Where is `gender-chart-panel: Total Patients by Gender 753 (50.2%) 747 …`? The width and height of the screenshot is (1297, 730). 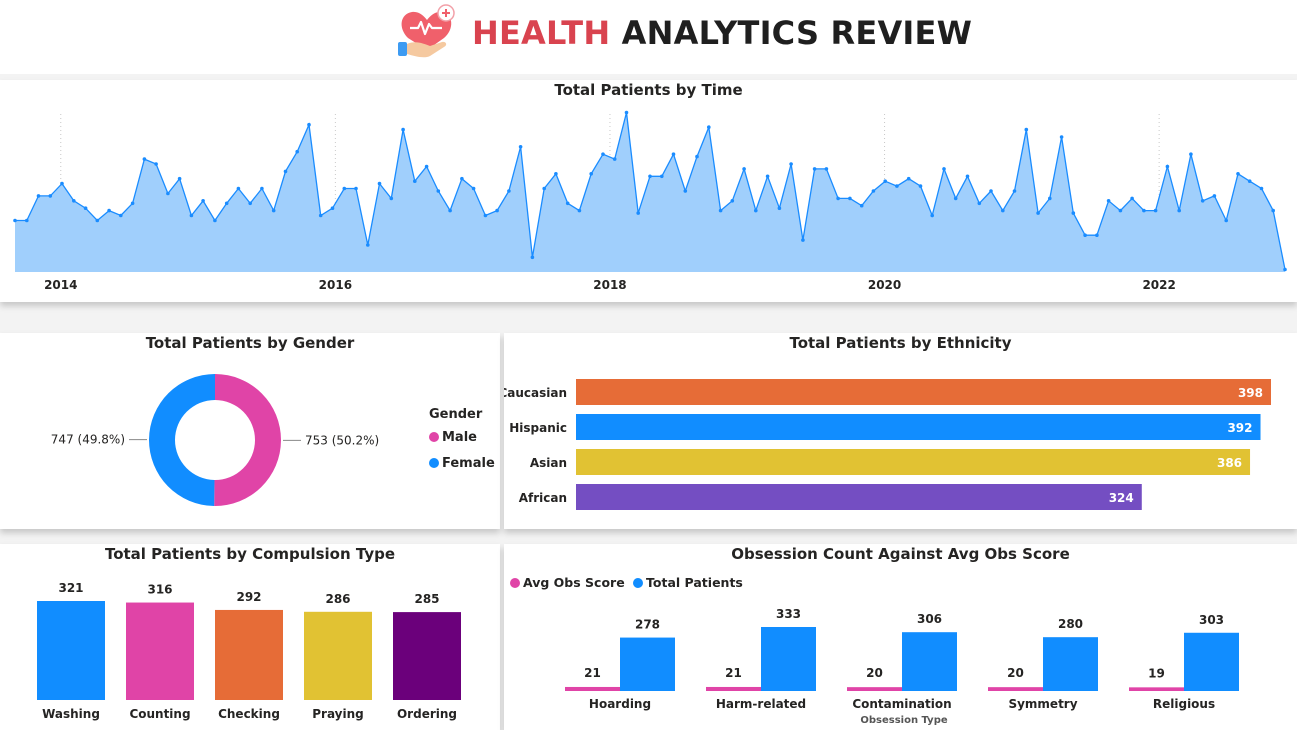 gender-chart-panel: Total Patients by Gender 753 (50.2%) 747 … is located at coordinates (250, 431).